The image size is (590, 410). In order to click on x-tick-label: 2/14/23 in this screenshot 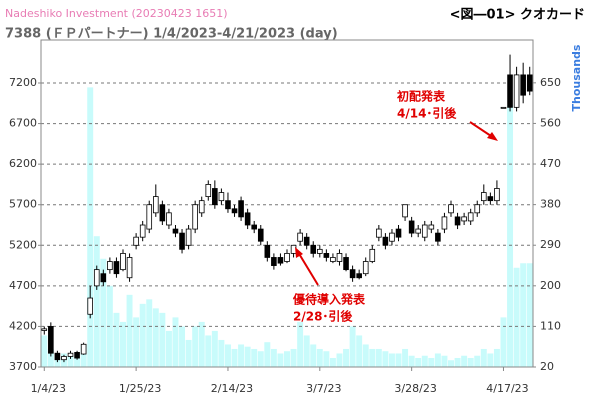, I will do `click(232, 388)`.